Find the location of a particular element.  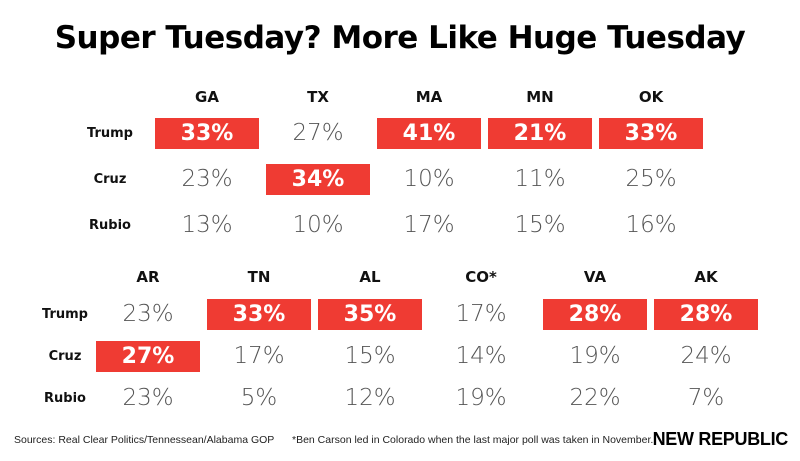

brand-logo: NEW REPUBLIC is located at coordinates (720, 439).